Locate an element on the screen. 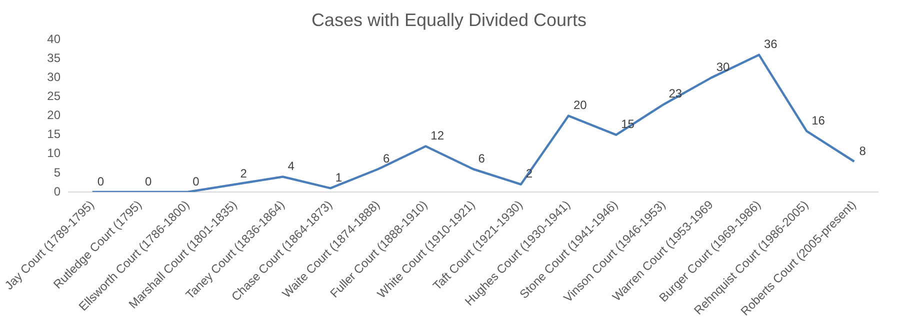 The width and height of the screenshot is (898, 329). y-tick-label: 20 is located at coordinates (54, 115).